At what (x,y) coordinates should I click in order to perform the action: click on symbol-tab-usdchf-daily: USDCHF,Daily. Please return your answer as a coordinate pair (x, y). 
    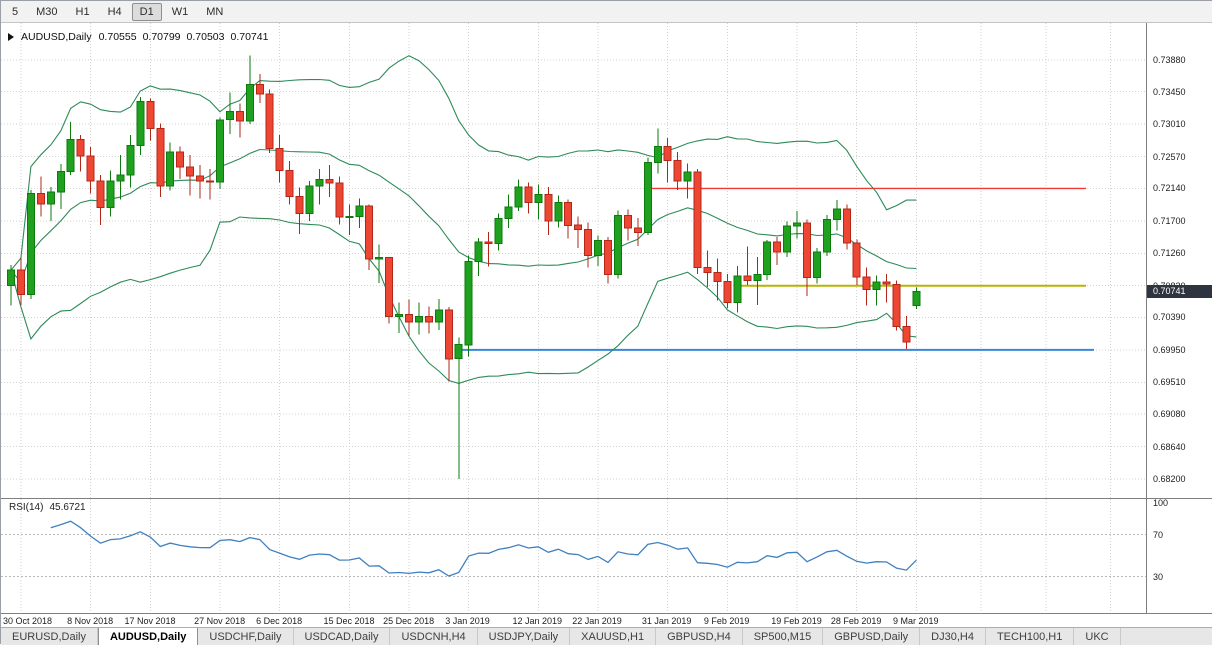
    Looking at the image, I should click on (246, 636).